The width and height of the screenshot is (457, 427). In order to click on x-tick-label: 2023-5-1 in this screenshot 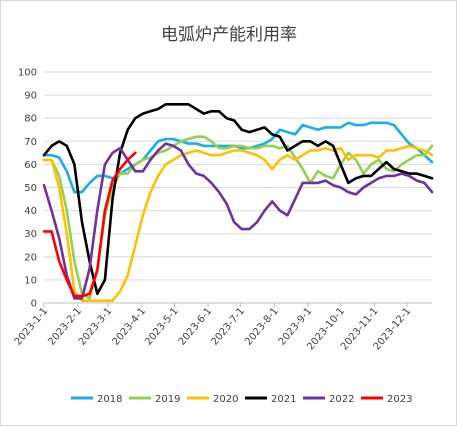, I will do `click(162, 327)`.